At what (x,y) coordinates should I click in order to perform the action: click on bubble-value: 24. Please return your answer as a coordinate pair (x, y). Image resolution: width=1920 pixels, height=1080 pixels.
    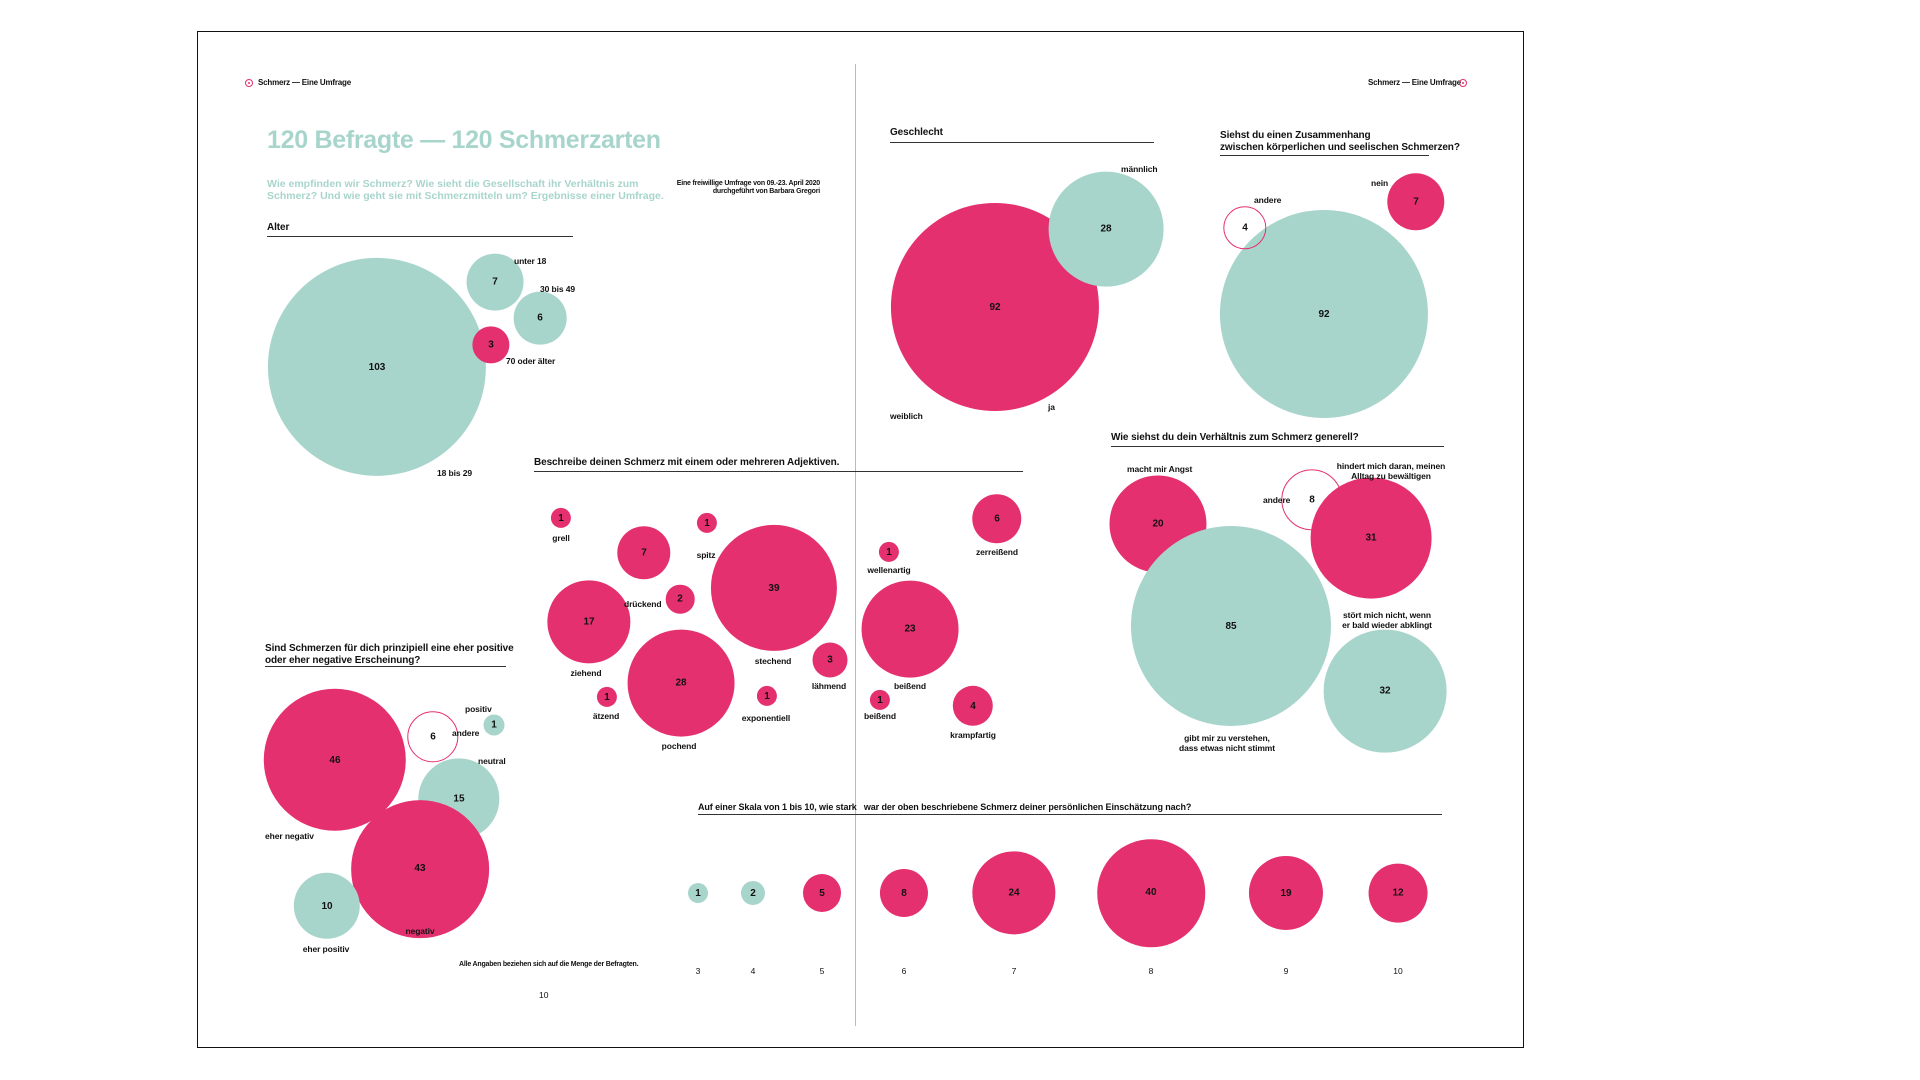
    Looking at the image, I should click on (1014, 893).